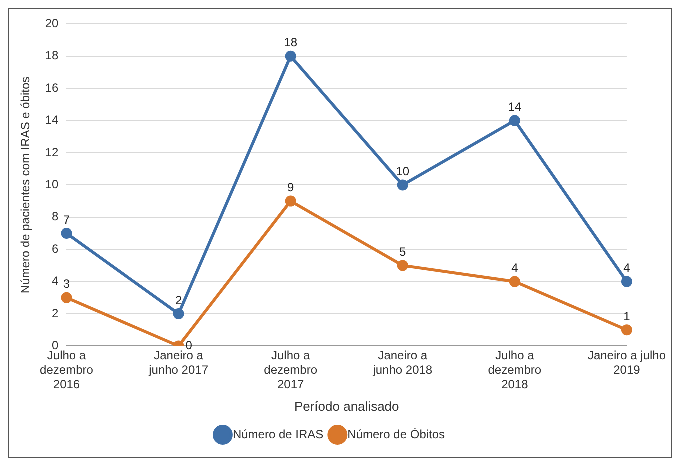 Image resolution: width=680 pixels, height=466 pixels. What do you see at coordinates (52, 152) in the screenshot?
I see `y-tick-label: 12` at bounding box center [52, 152].